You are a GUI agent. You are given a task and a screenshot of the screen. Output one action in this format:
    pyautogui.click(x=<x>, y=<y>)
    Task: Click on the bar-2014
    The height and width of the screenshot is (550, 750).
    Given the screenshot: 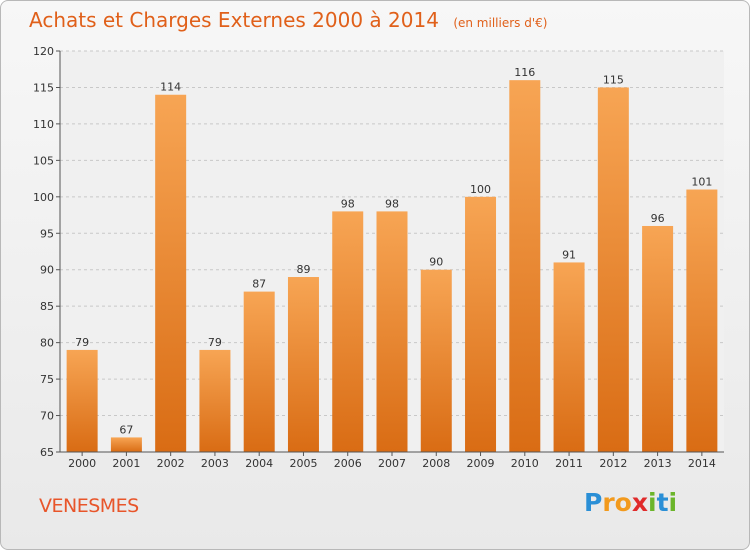 What is the action you would take?
    pyautogui.click(x=702, y=320)
    